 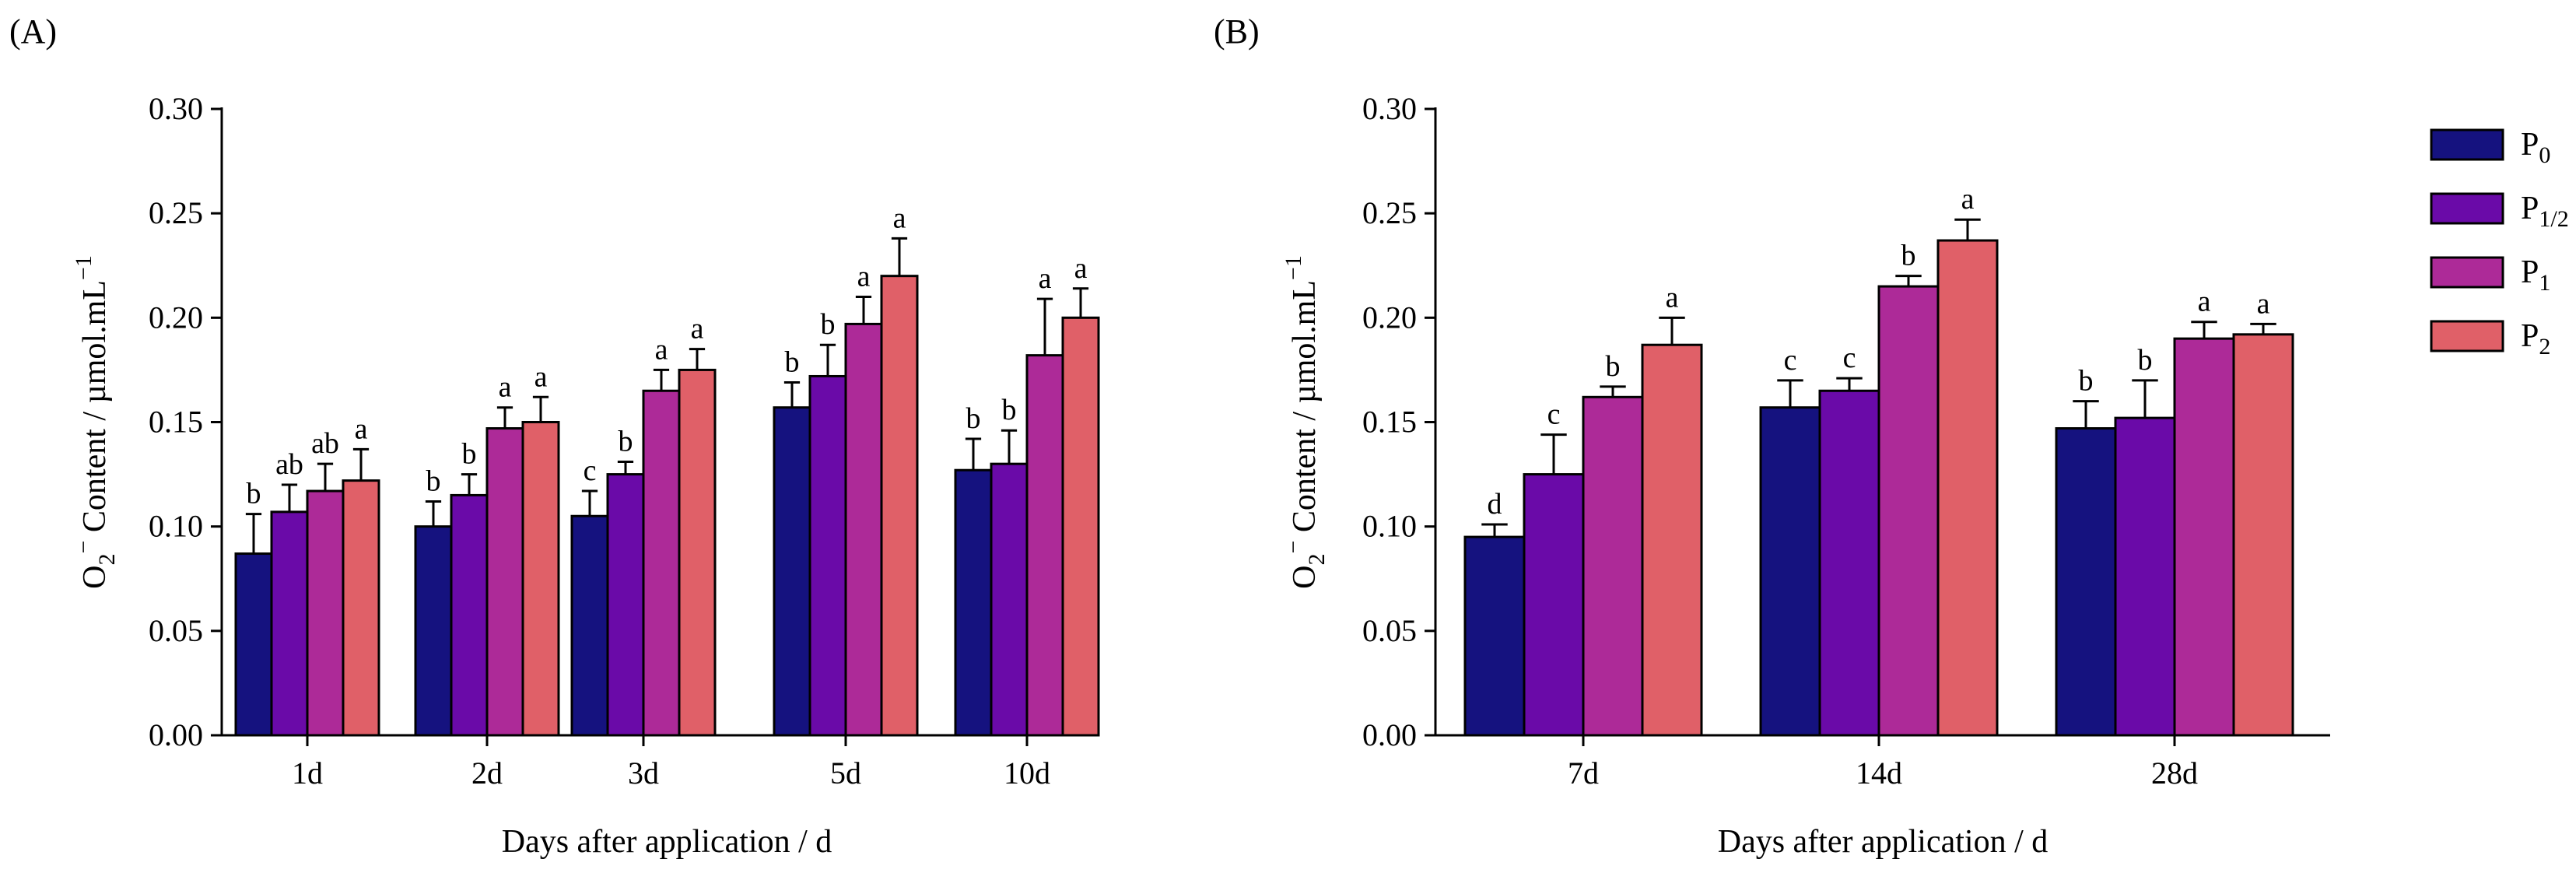 What do you see at coordinates (2467, 273) in the screenshot?
I see `legend-swatch-P1` at bounding box center [2467, 273].